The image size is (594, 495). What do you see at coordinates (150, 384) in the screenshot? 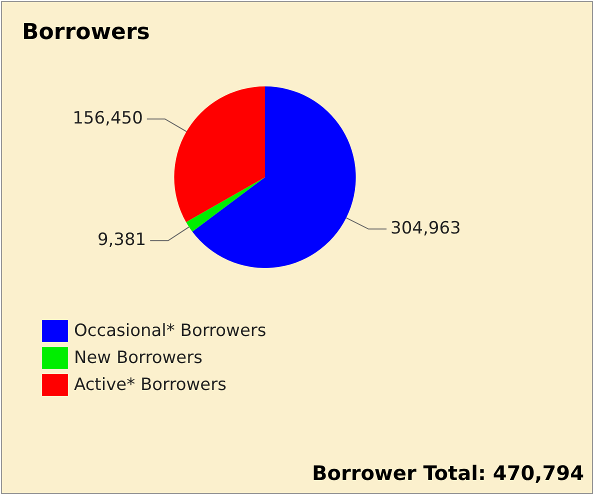
I see `legend-label: Active* Borrowers` at bounding box center [150, 384].